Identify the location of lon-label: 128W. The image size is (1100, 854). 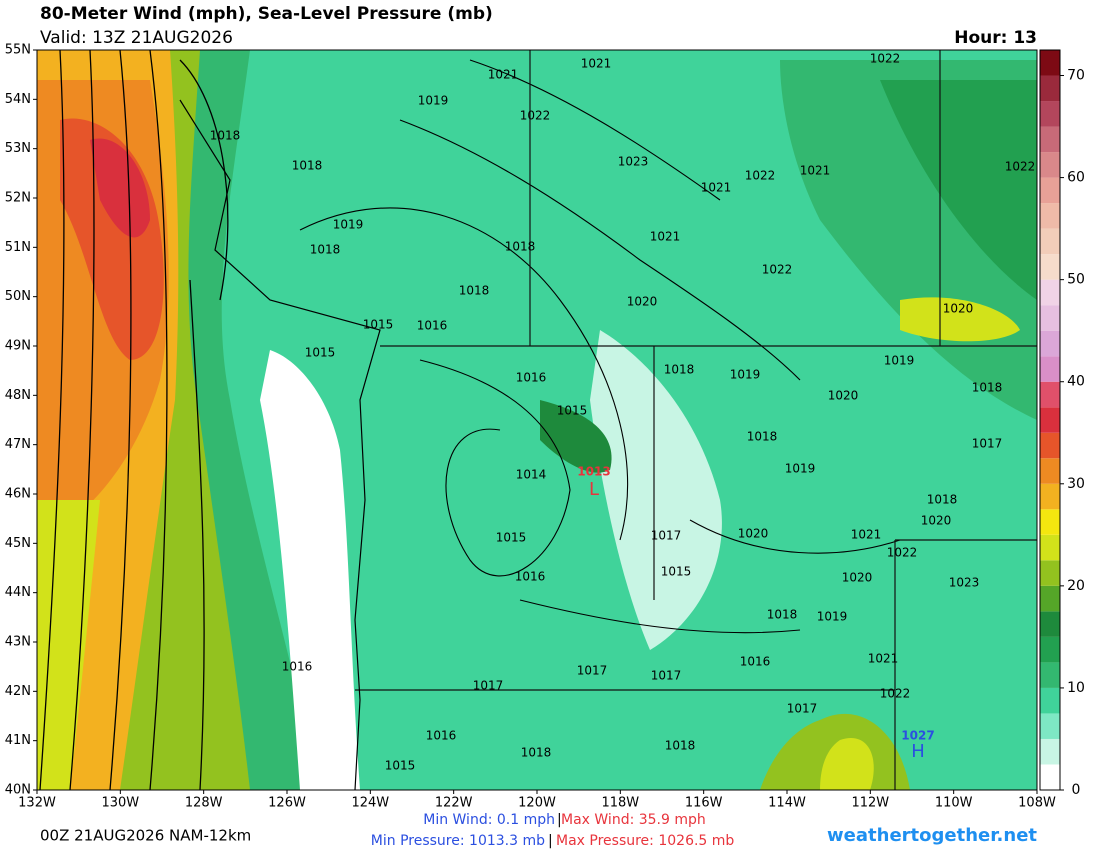
(204, 803).